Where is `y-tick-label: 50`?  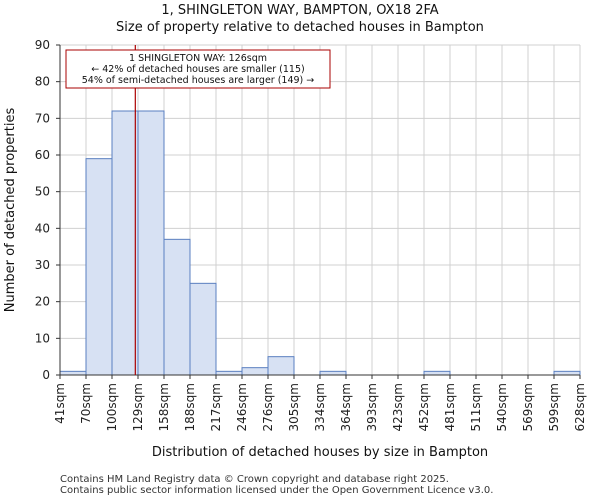 y-tick-label: 50 is located at coordinates (42, 192).